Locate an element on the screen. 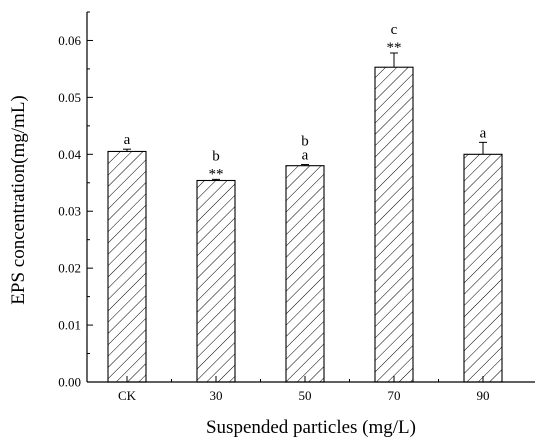 This screenshot has height=445, width=550. annotation-70-0: c is located at coordinates (394, 30).